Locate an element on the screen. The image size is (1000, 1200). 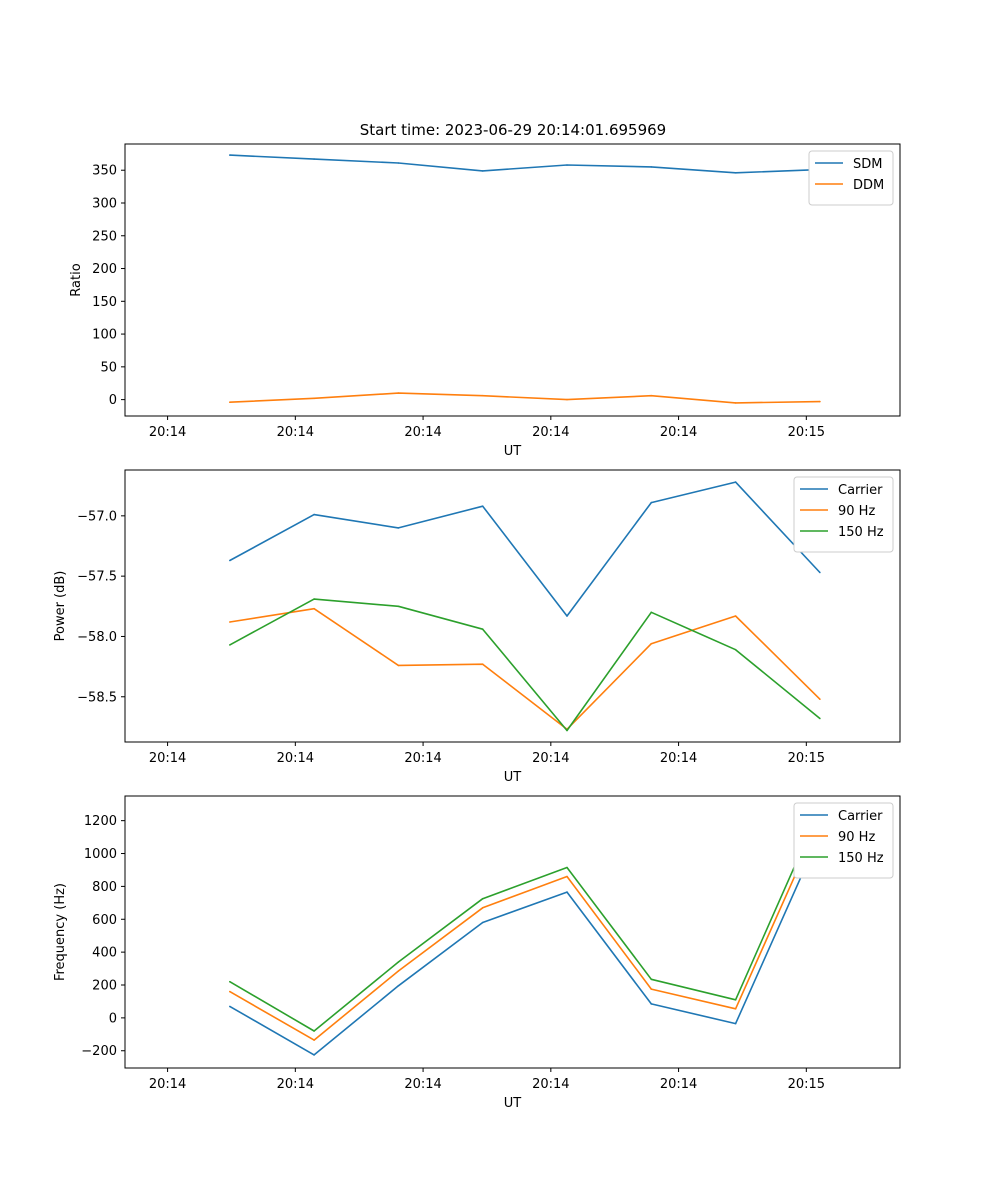
y-tick-label: 50 is located at coordinates (108, 367).